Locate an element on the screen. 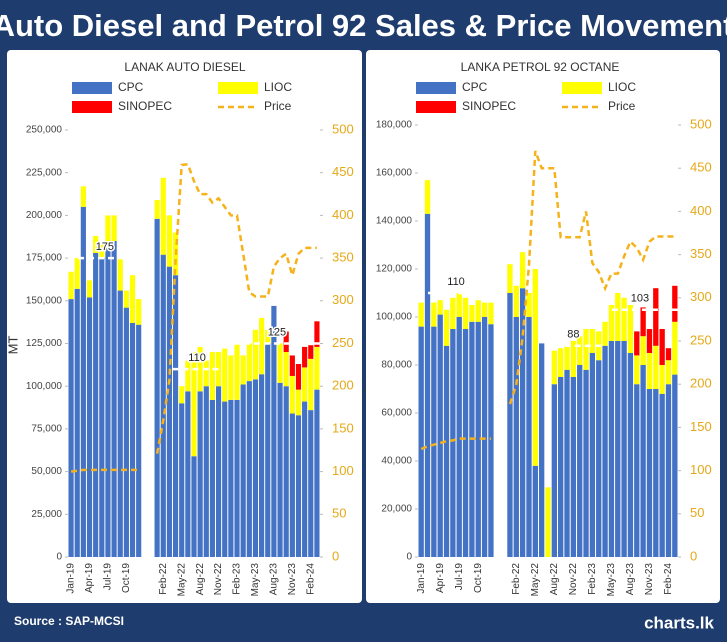  average-label: 125 is located at coordinates (277, 332).